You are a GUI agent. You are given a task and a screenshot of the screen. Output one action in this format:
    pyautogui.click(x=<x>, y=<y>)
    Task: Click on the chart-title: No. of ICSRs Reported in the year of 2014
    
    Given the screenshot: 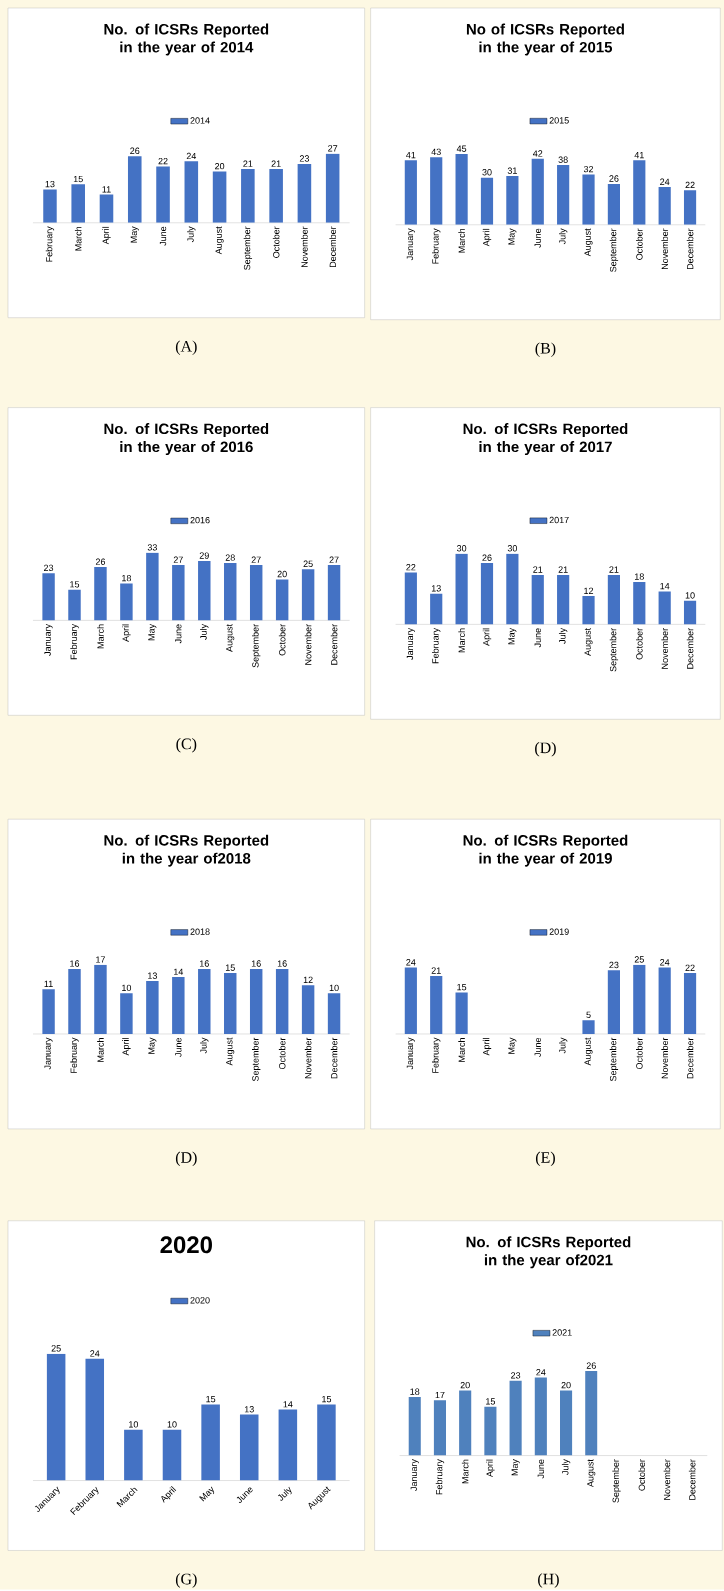 What is the action you would take?
    pyautogui.click(x=186, y=39)
    